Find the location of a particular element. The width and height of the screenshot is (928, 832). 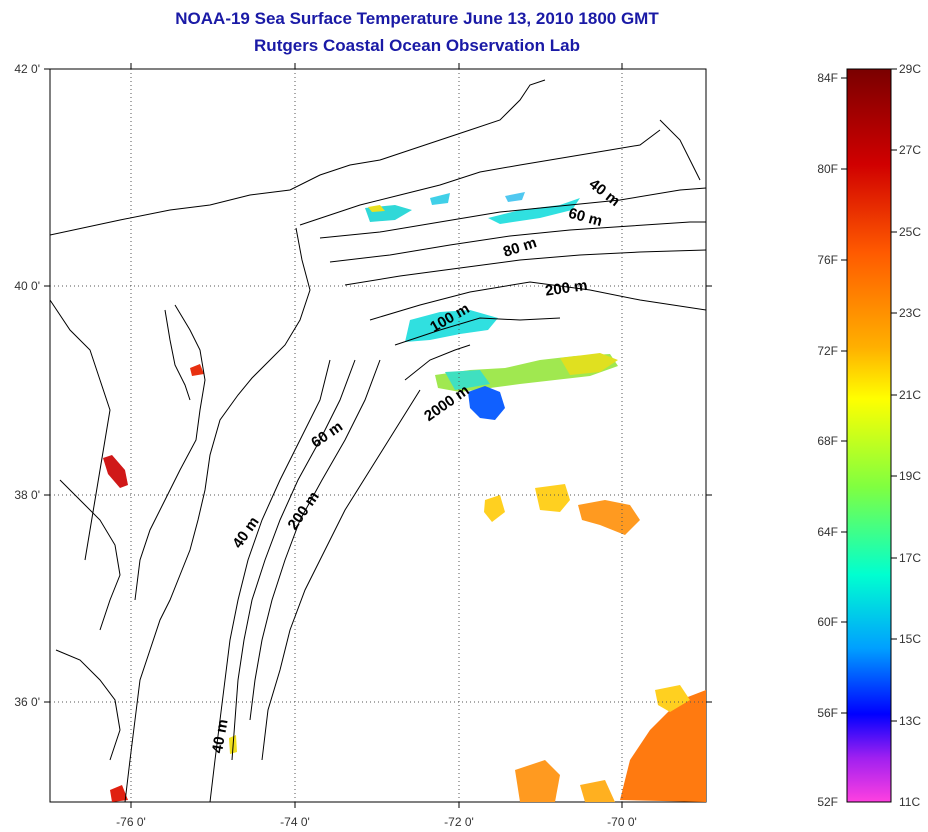

lat-label: 42 0' is located at coordinates (27, 69).